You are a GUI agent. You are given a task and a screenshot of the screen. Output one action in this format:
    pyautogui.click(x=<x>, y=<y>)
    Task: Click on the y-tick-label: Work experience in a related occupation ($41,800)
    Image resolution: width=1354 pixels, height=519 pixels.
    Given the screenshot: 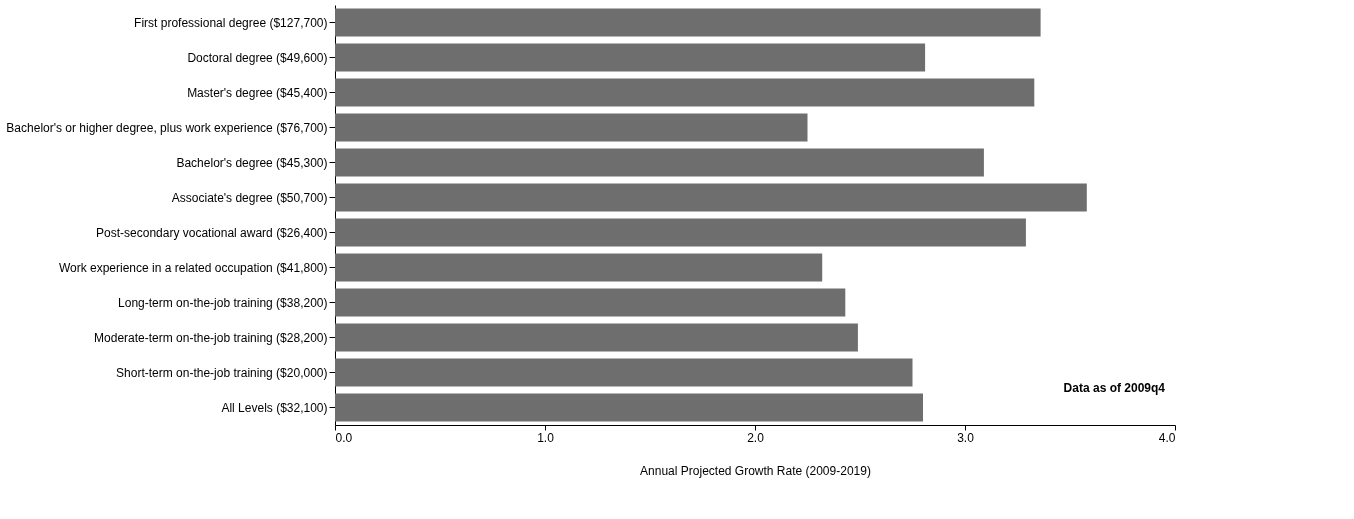 What is the action you would take?
    pyautogui.click(x=193, y=267)
    